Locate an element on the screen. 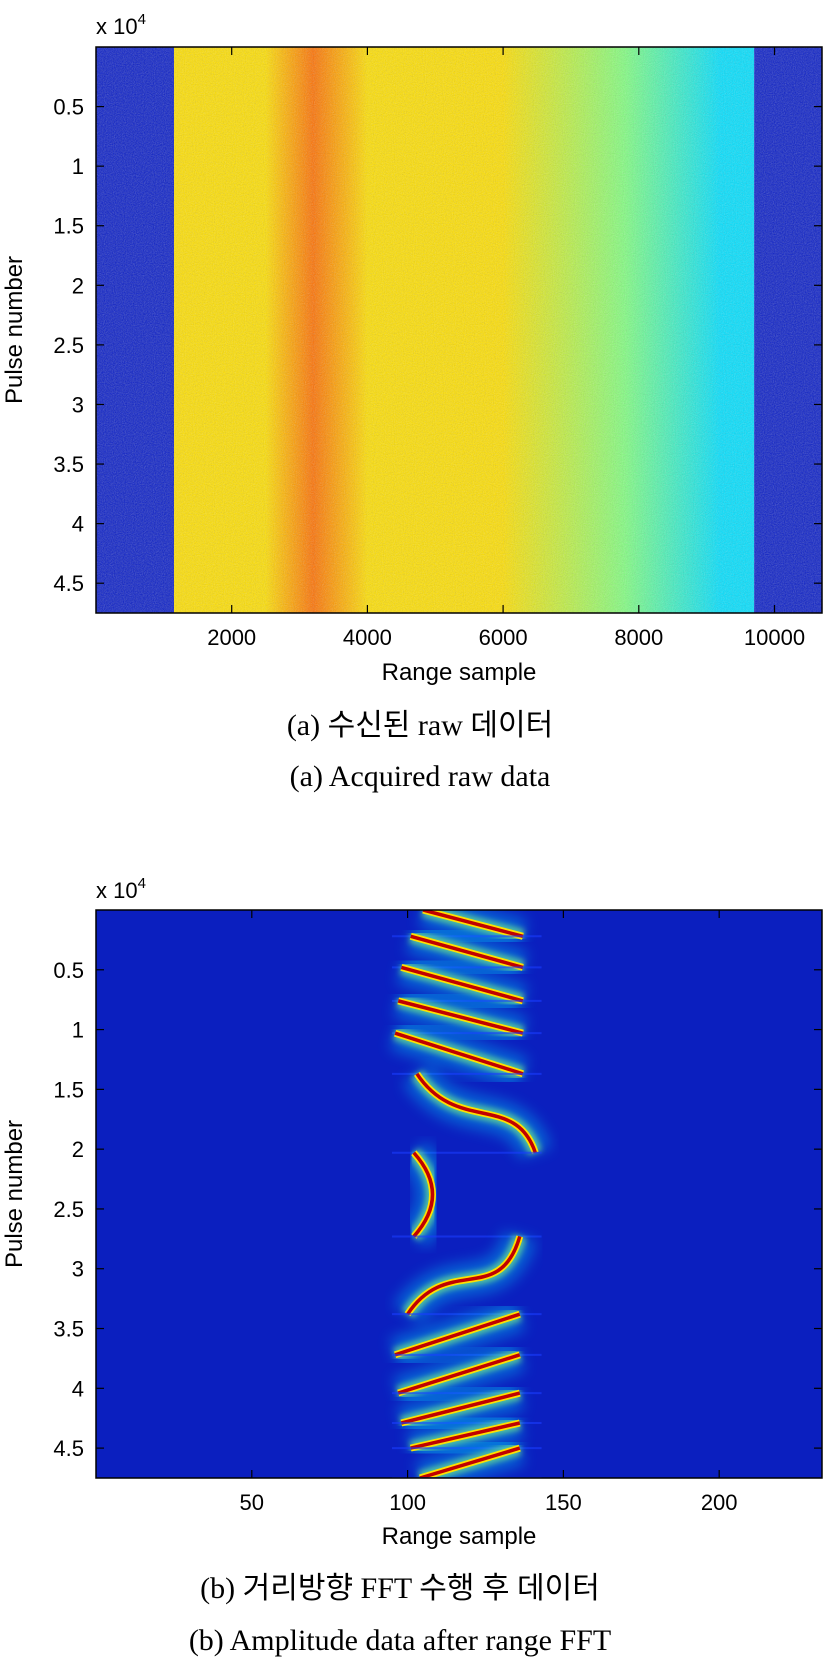  panel-b-xtick-label: 50 is located at coordinates (252, 1502).